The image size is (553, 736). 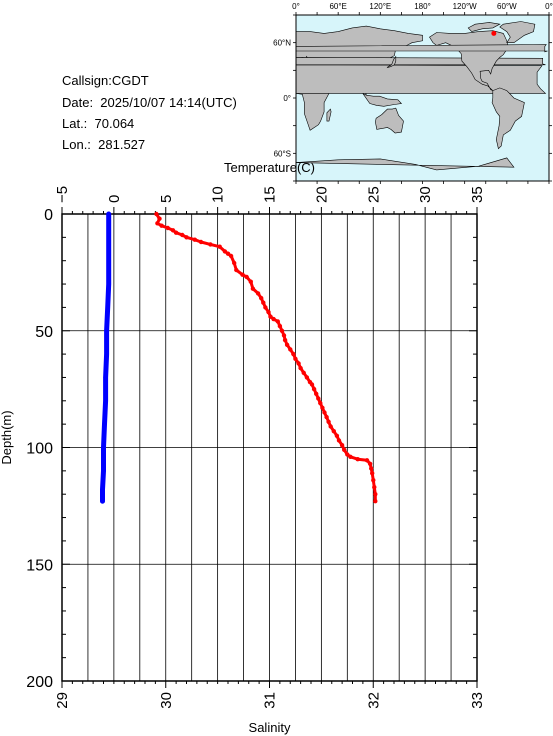 I want to click on map-land-canada-islands, so click(x=484, y=27).